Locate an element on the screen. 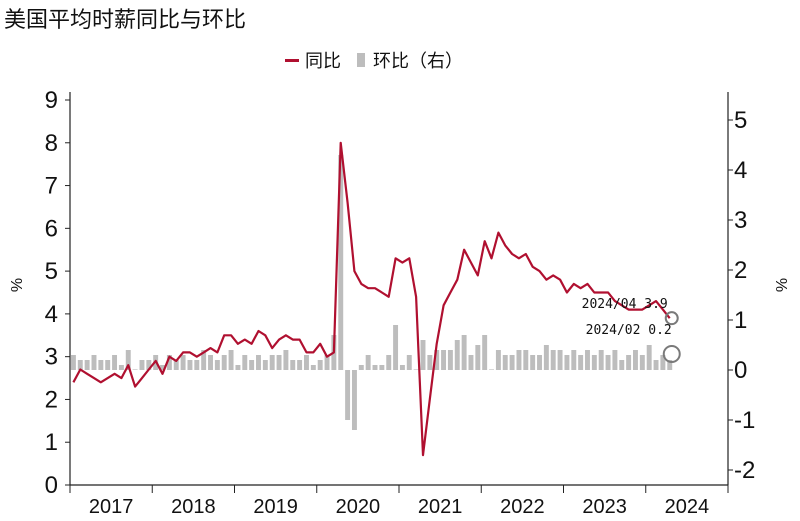  latest-mom-marker is located at coordinates (671, 354).